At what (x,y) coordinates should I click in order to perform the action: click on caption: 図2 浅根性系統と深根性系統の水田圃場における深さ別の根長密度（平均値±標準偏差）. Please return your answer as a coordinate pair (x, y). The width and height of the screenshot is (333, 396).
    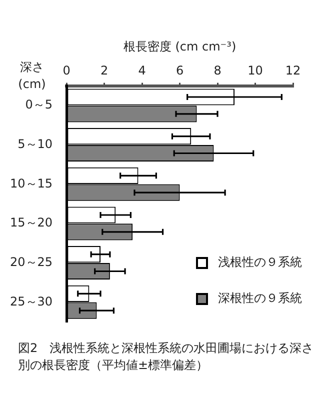
    Looking at the image, I should click on (166, 357).